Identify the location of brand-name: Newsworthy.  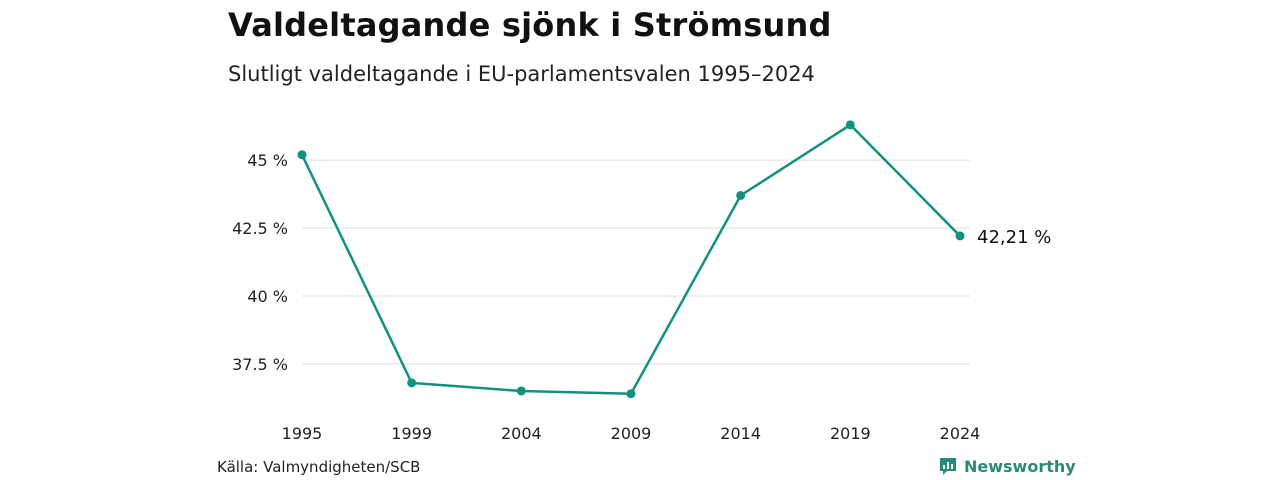
(1020, 466).